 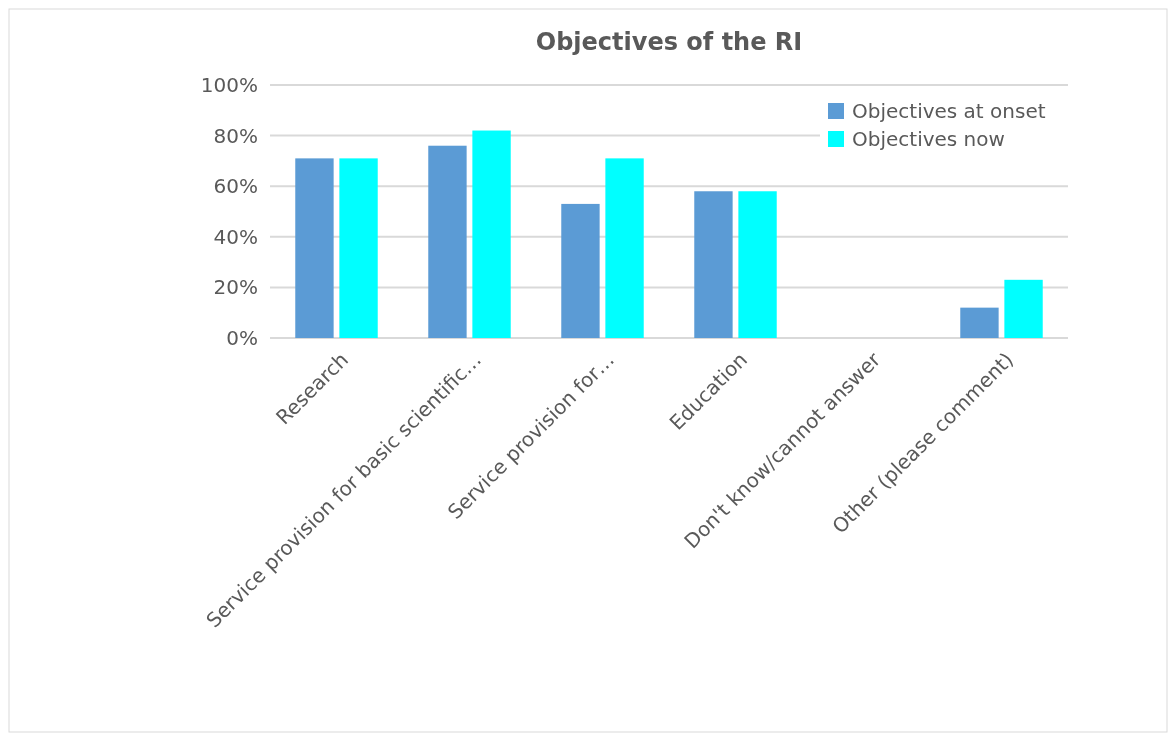 I want to click on legend-label: Objectives now, so click(x=928, y=139).